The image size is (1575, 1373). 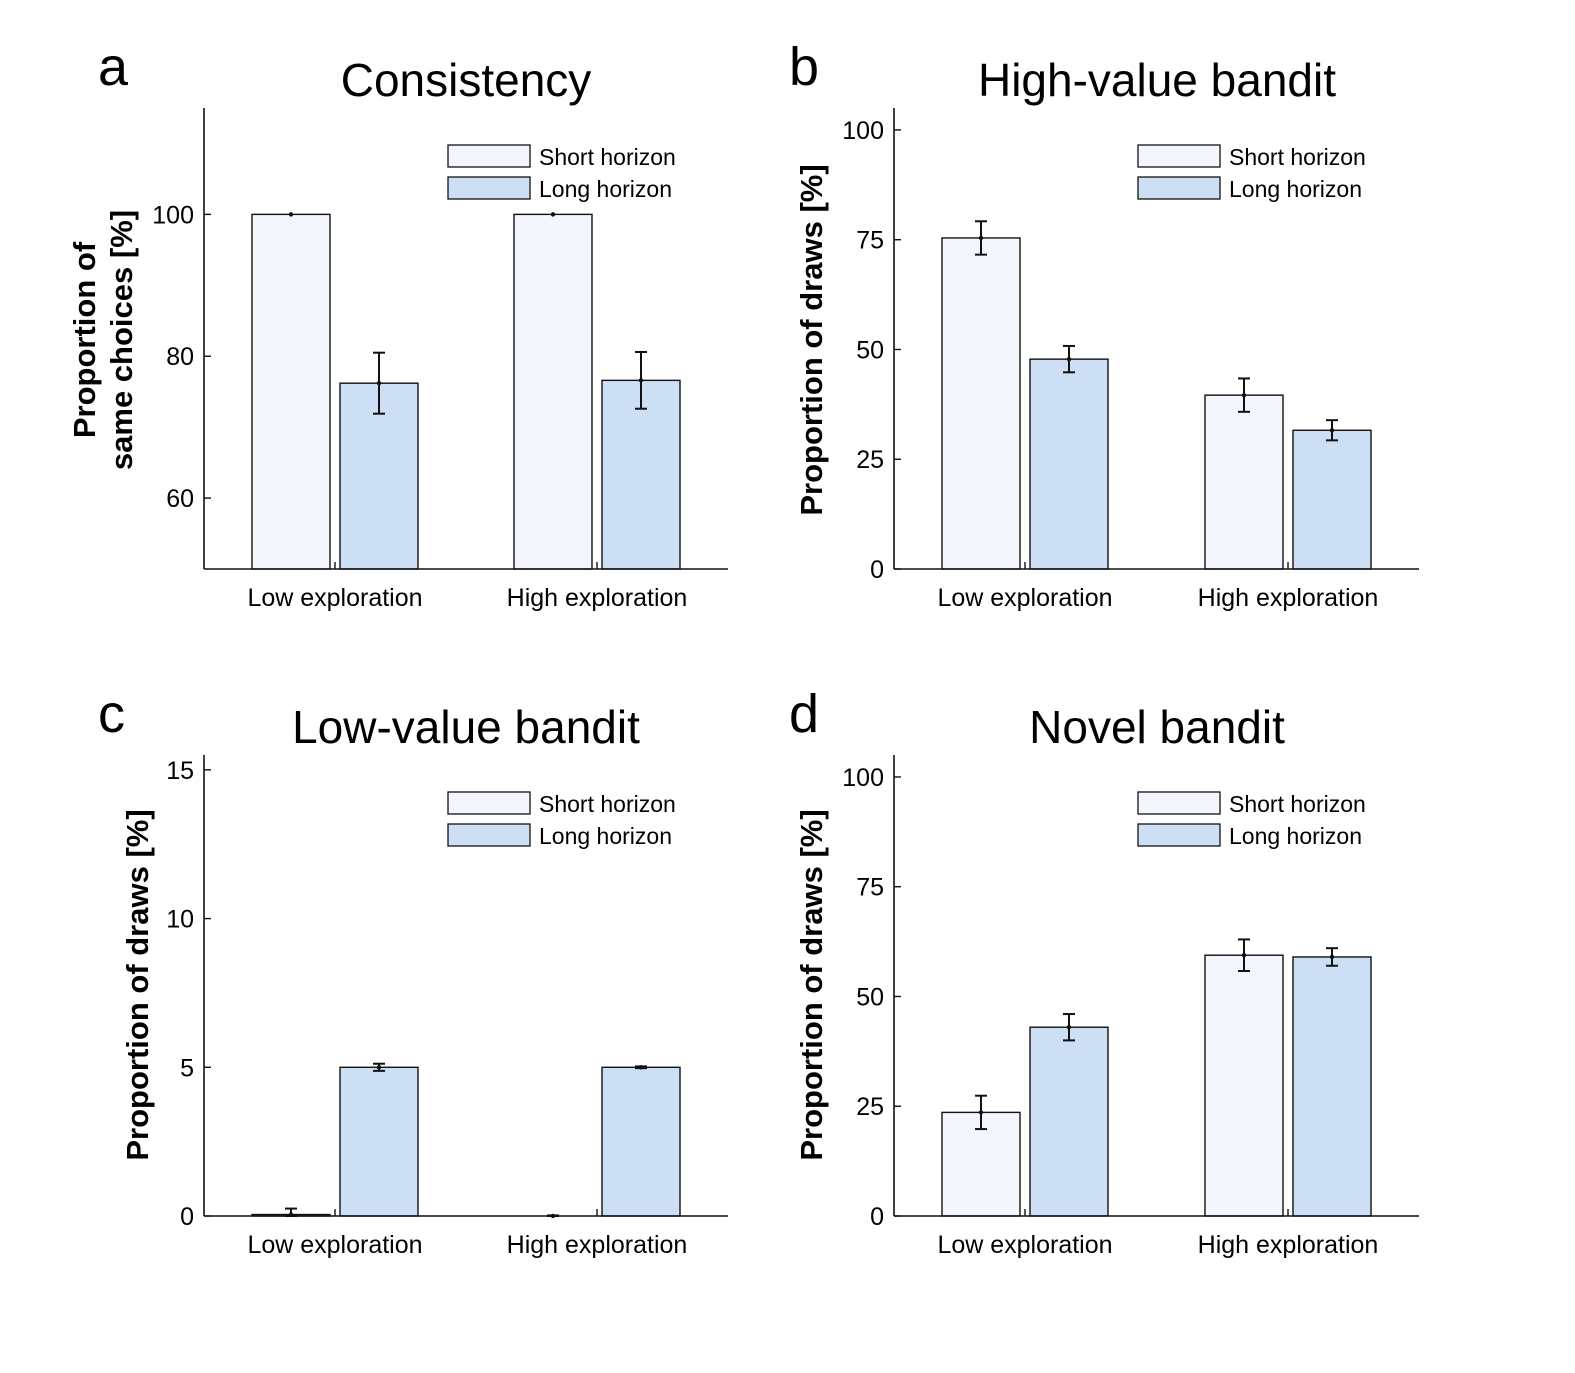 What do you see at coordinates (180, 920) in the screenshot?
I see `y-tick-label: 10` at bounding box center [180, 920].